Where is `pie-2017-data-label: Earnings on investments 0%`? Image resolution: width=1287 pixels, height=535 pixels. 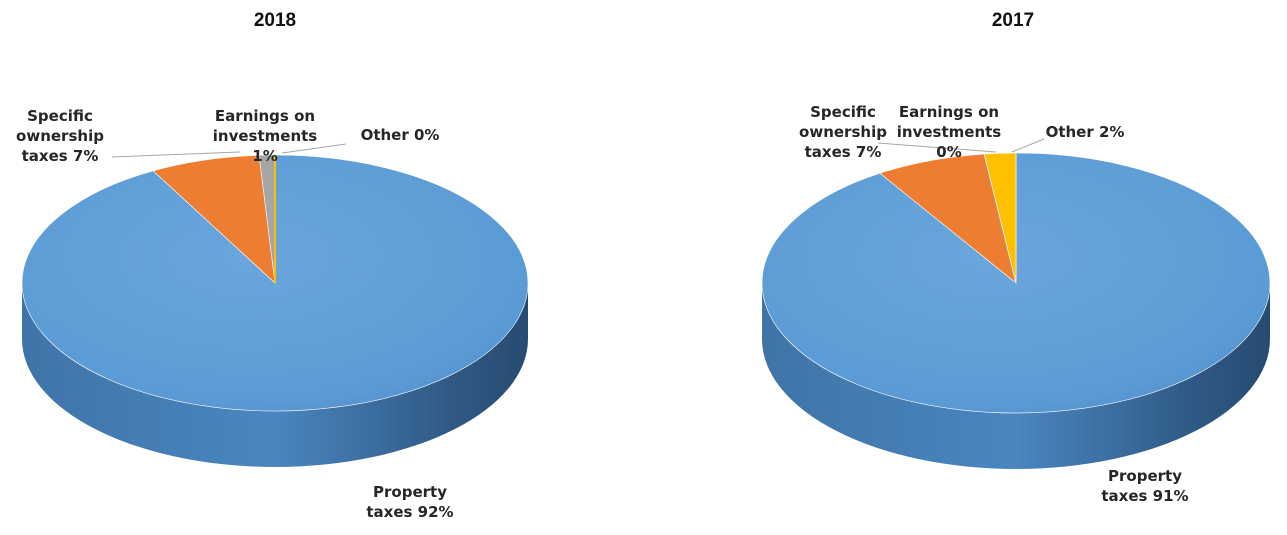
pie-2017-data-label: Earnings on investments 0% is located at coordinates (949, 132).